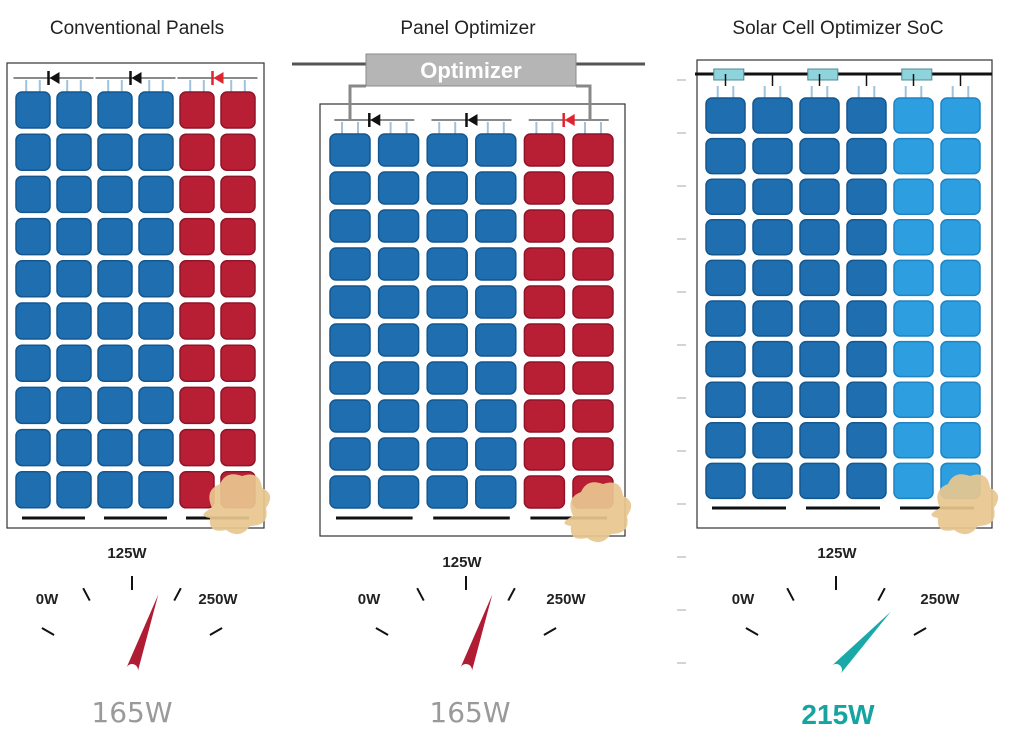 The width and height of the screenshot is (1024, 731). What do you see at coordinates (137, 28) in the screenshot?
I see `title-conventional-panels: Conventional Panels` at bounding box center [137, 28].